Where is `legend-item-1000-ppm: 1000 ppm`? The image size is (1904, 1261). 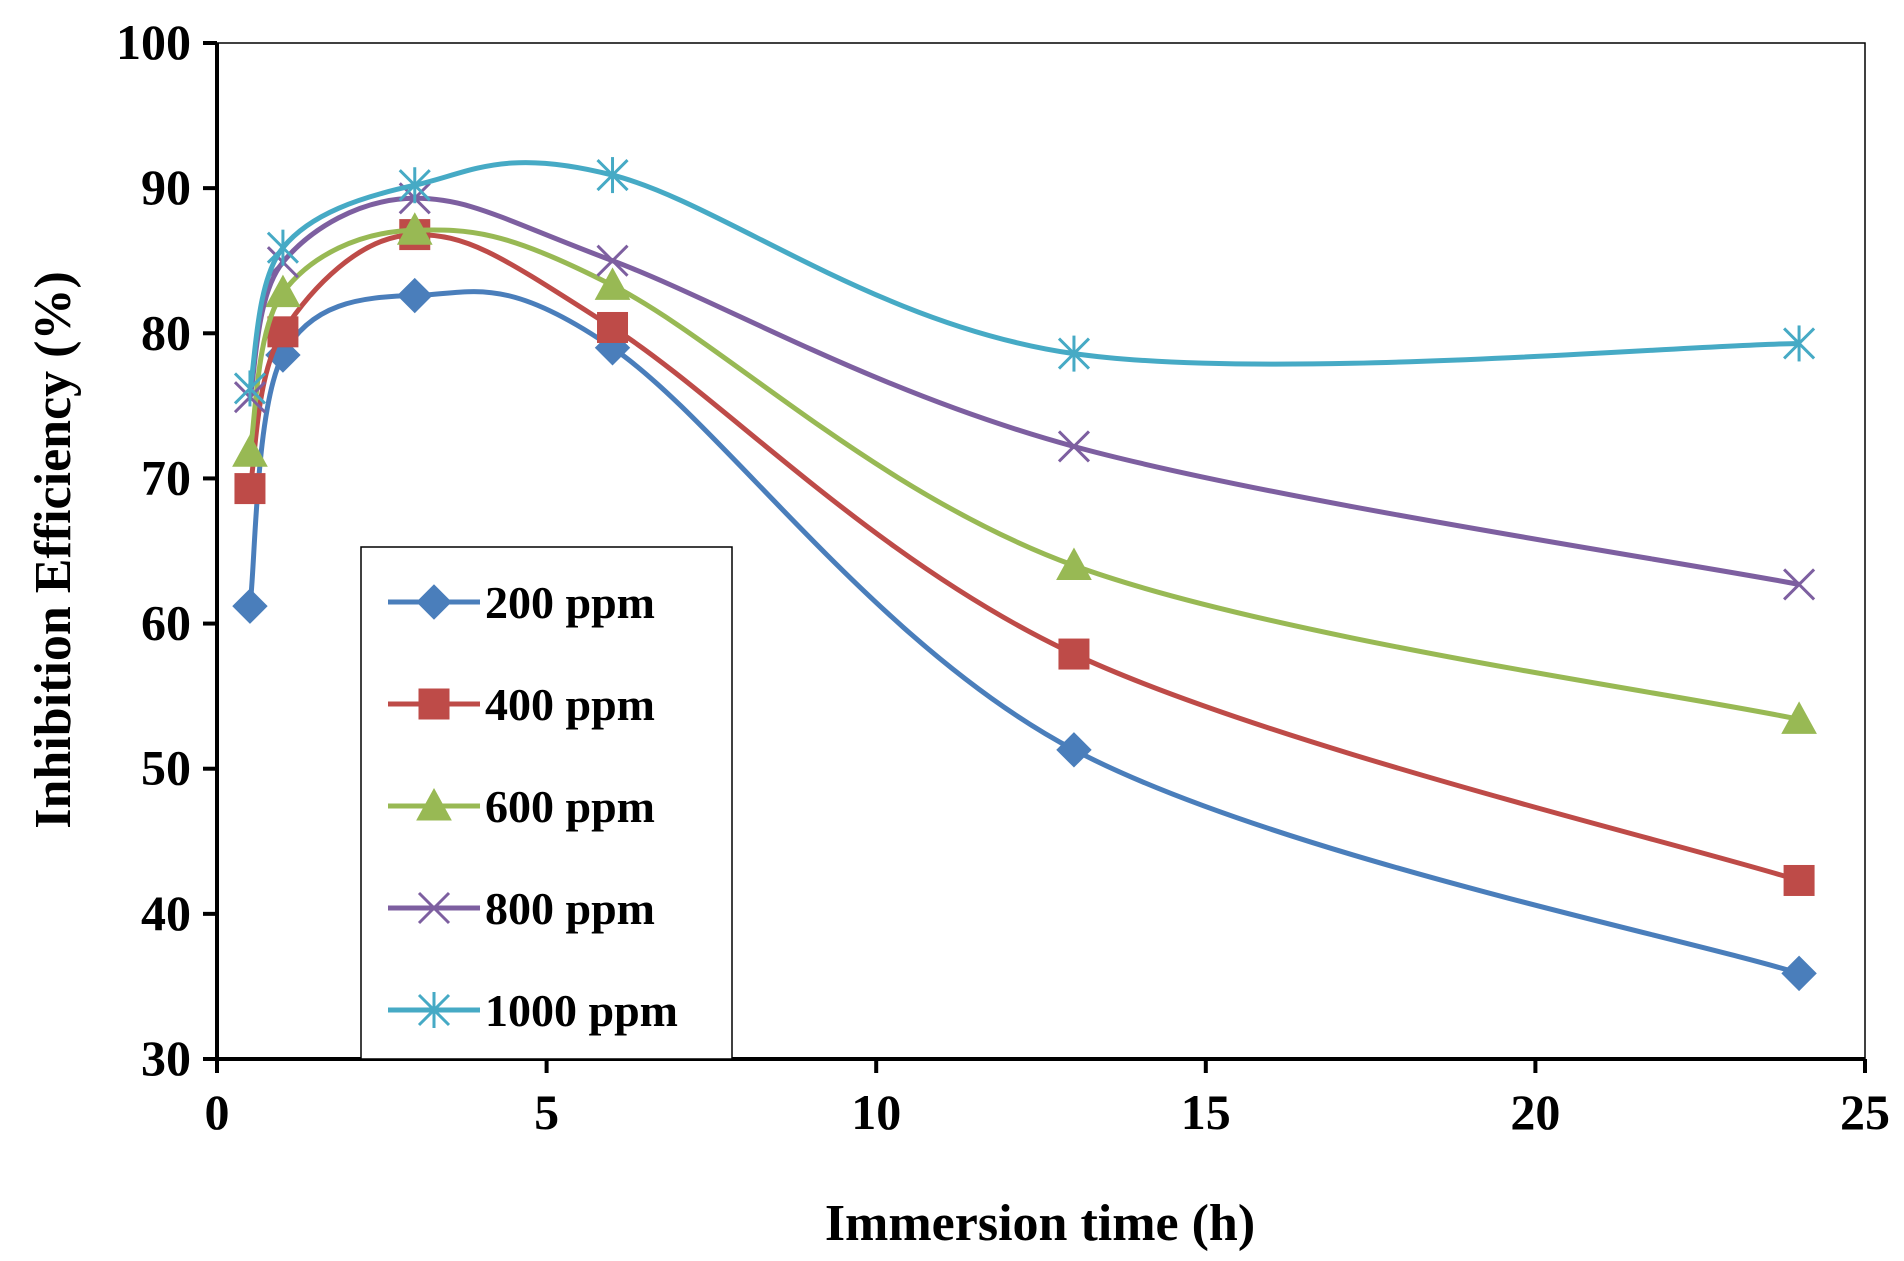
legend-item-1000-ppm: 1000 ppm is located at coordinates (533, 1010).